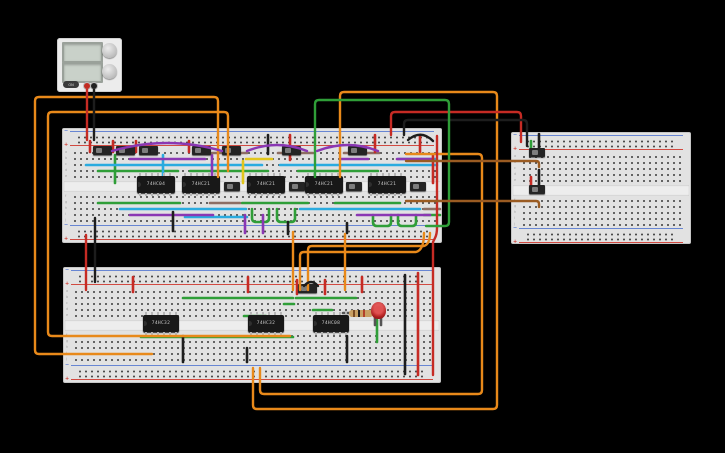 The image size is (725, 453). What do you see at coordinates (378, 310) in the screenshot?
I see `led-red` at bounding box center [378, 310].